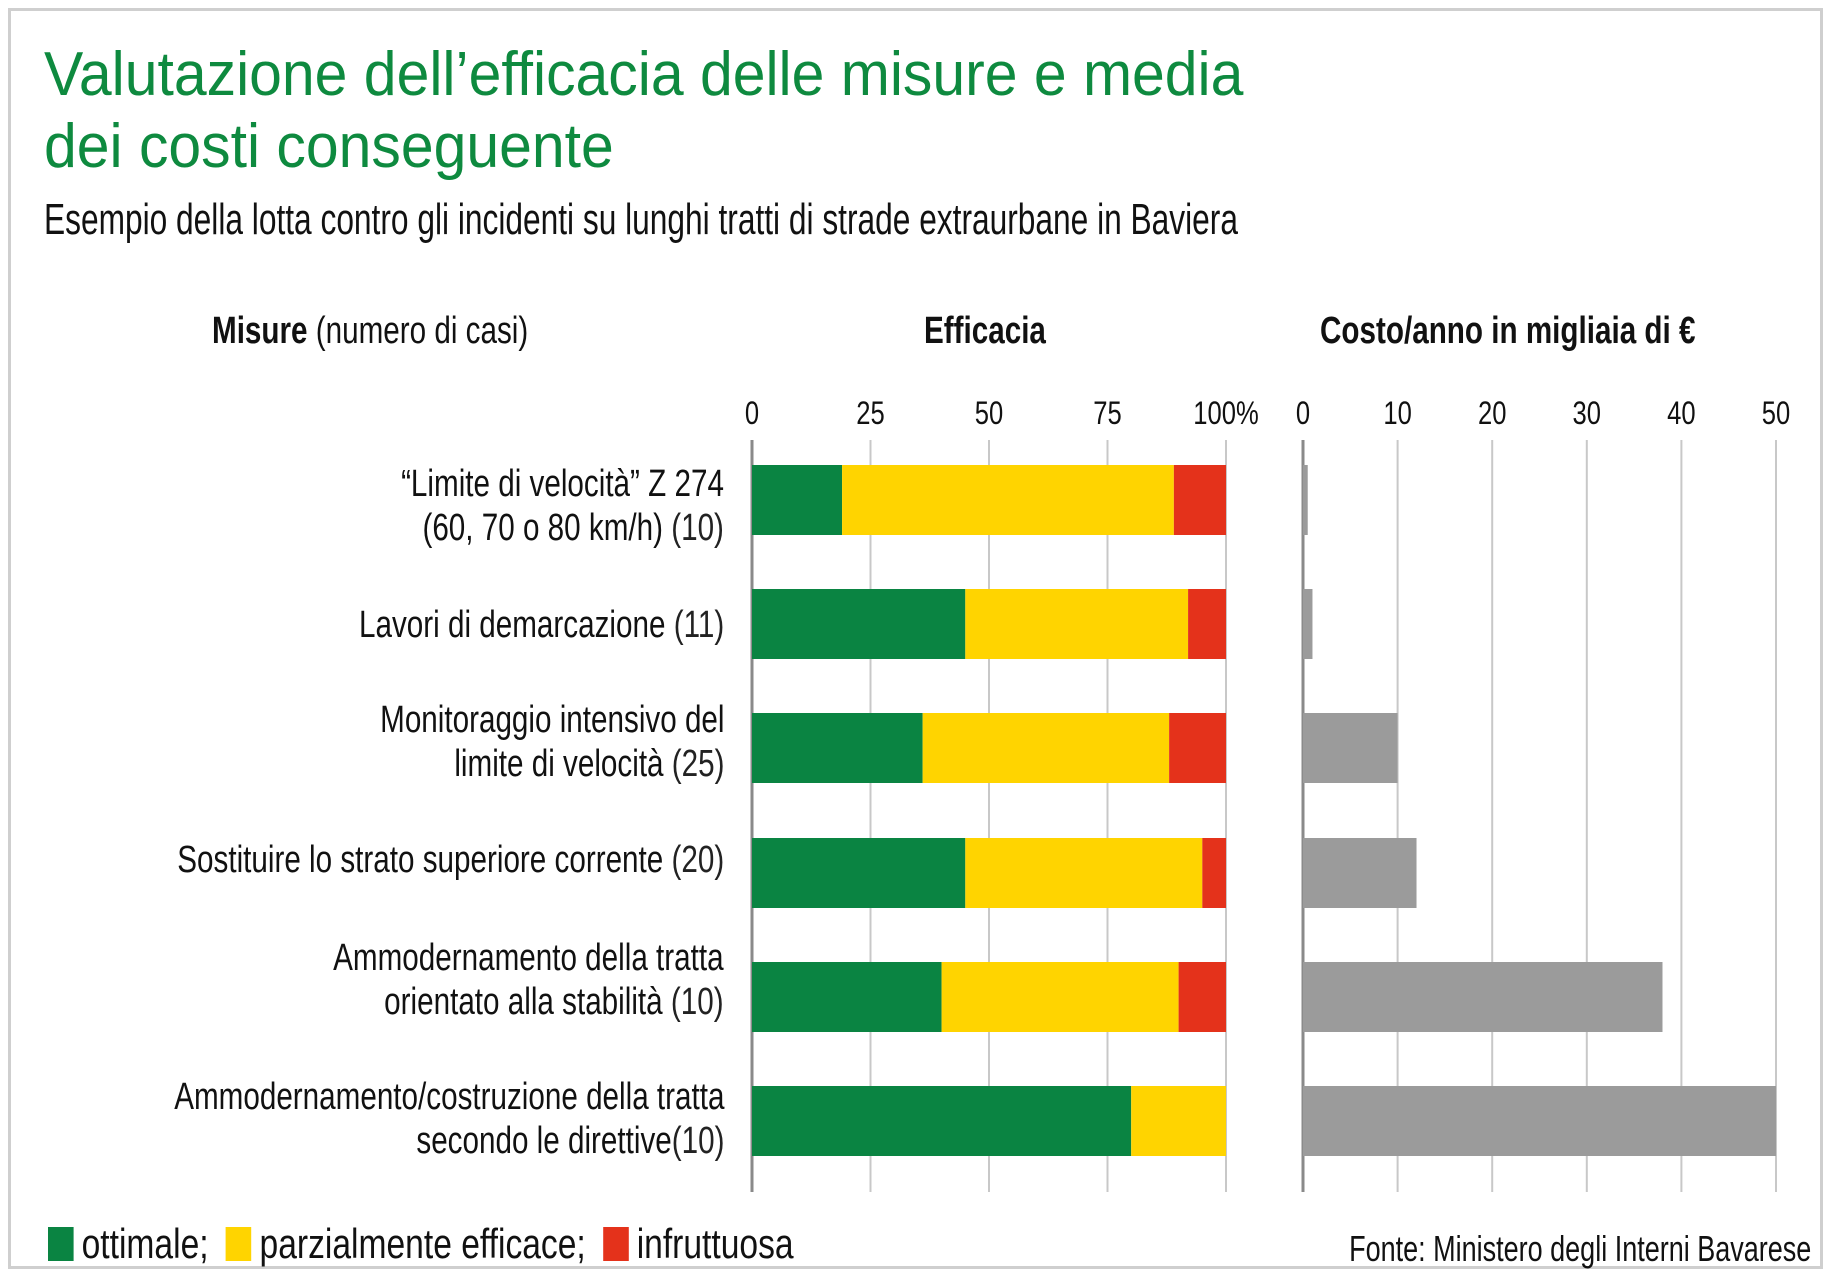  What do you see at coordinates (61, 1244) in the screenshot?
I see `legend-swatch-ottimale` at bounding box center [61, 1244].